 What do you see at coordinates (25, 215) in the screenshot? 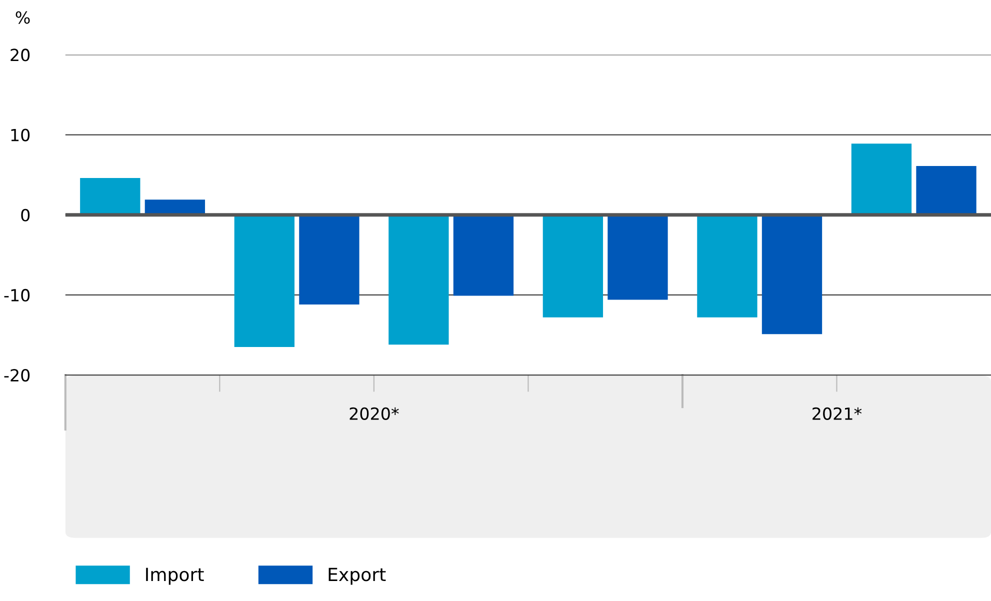
I see `y-tick-label: 0` at bounding box center [25, 215].